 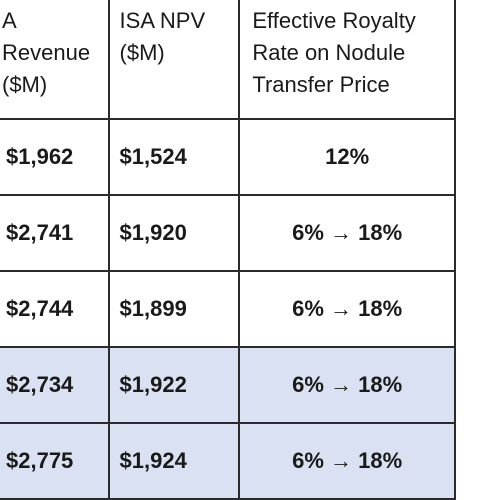 I want to click on npv-cell: $1,524, so click(x=174, y=157).